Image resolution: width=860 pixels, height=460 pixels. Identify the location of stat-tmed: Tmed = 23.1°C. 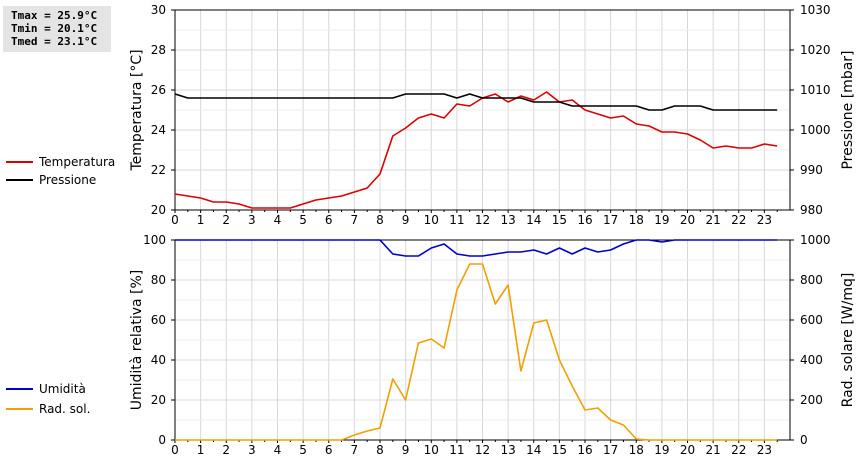
(54, 41).